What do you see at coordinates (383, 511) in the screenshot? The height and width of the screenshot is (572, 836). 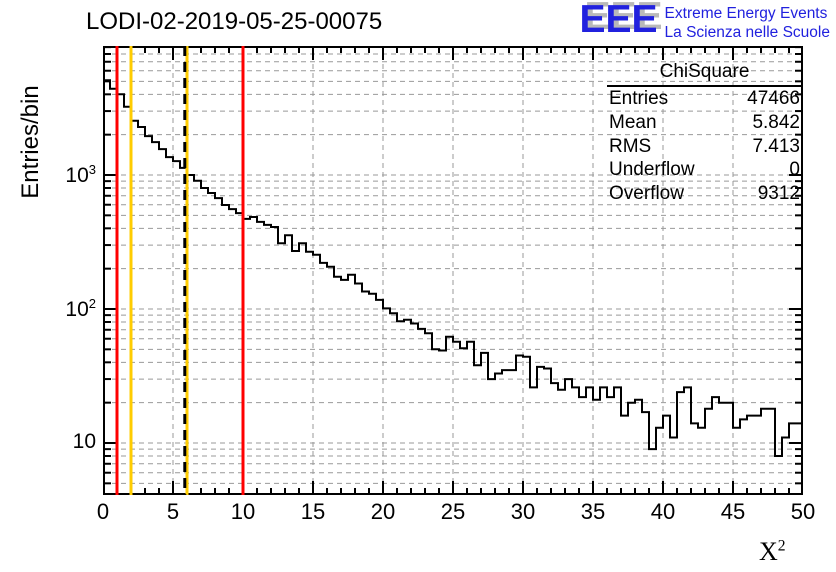 I see `x-tick-label: 20` at bounding box center [383, 511].